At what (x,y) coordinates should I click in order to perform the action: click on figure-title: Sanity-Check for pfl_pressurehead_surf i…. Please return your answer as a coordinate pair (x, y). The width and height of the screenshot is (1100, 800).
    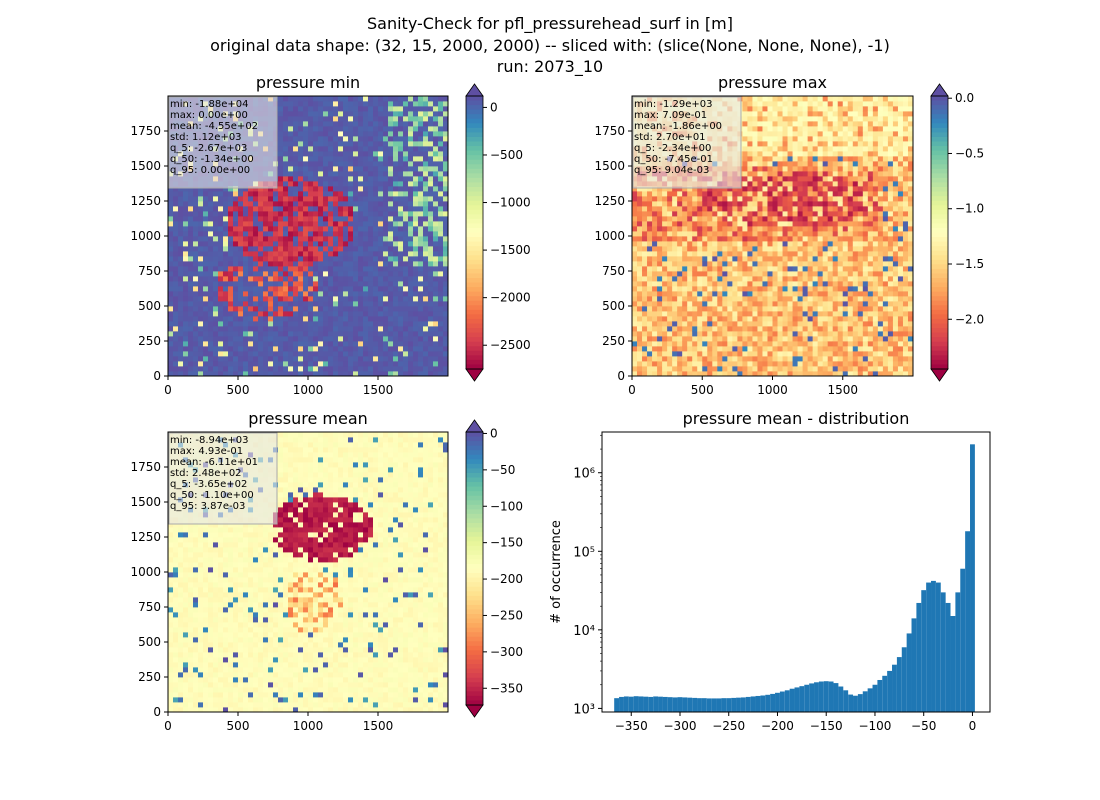
    Looking at the image, I should click on (550, 45).